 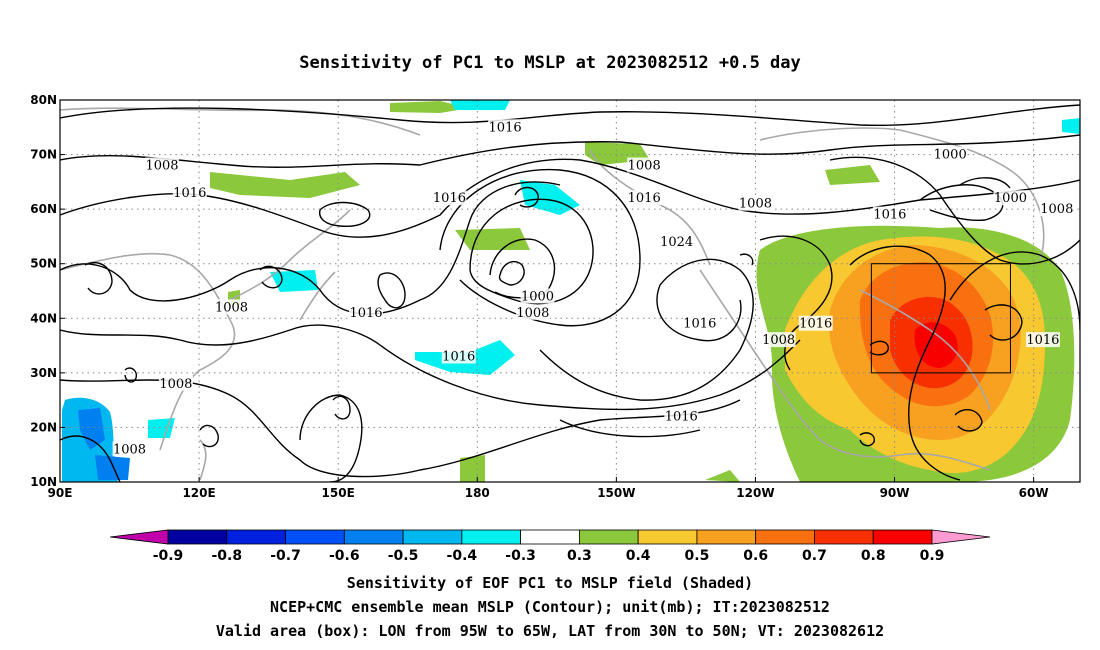 I want to click on shade-positive-max, so click(x=936, y=345).